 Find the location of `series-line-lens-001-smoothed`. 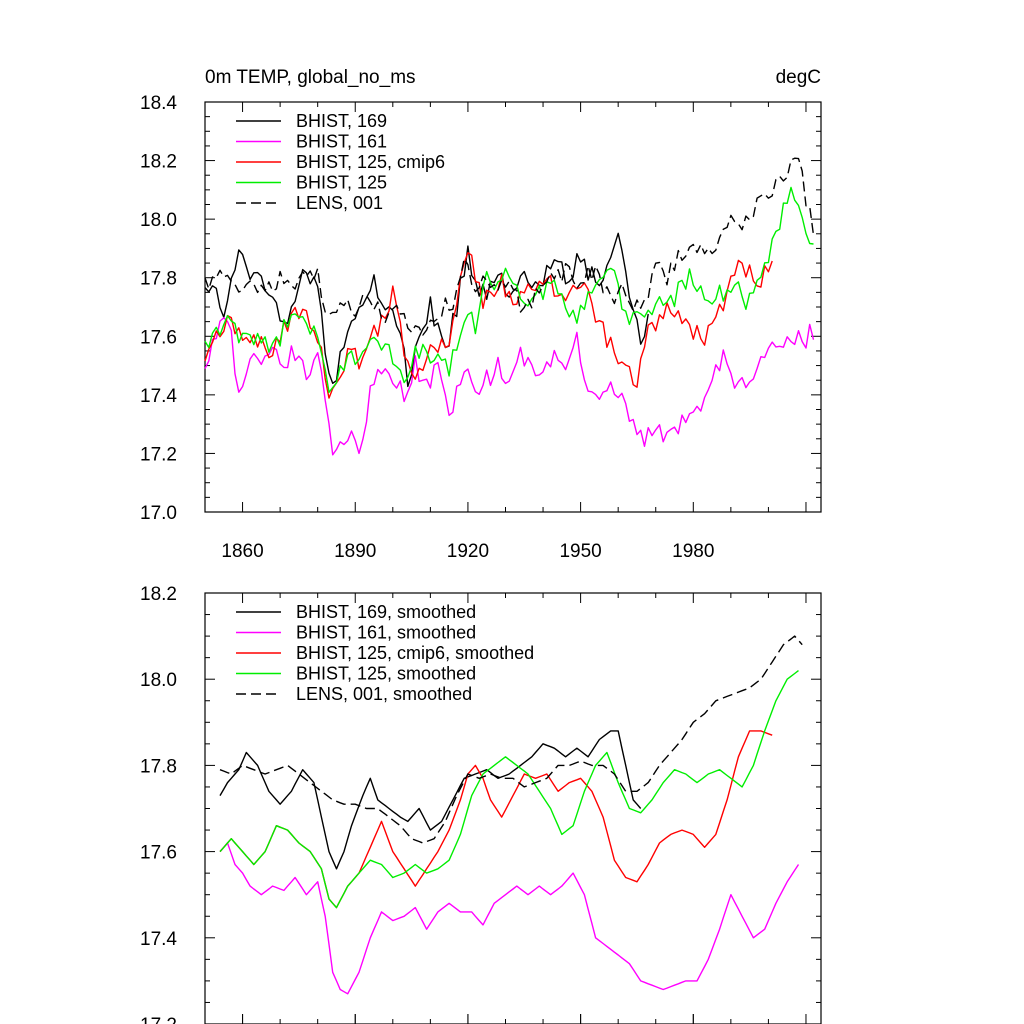

series-line-lens-001-smoothed is located at coordinates (511, 739).